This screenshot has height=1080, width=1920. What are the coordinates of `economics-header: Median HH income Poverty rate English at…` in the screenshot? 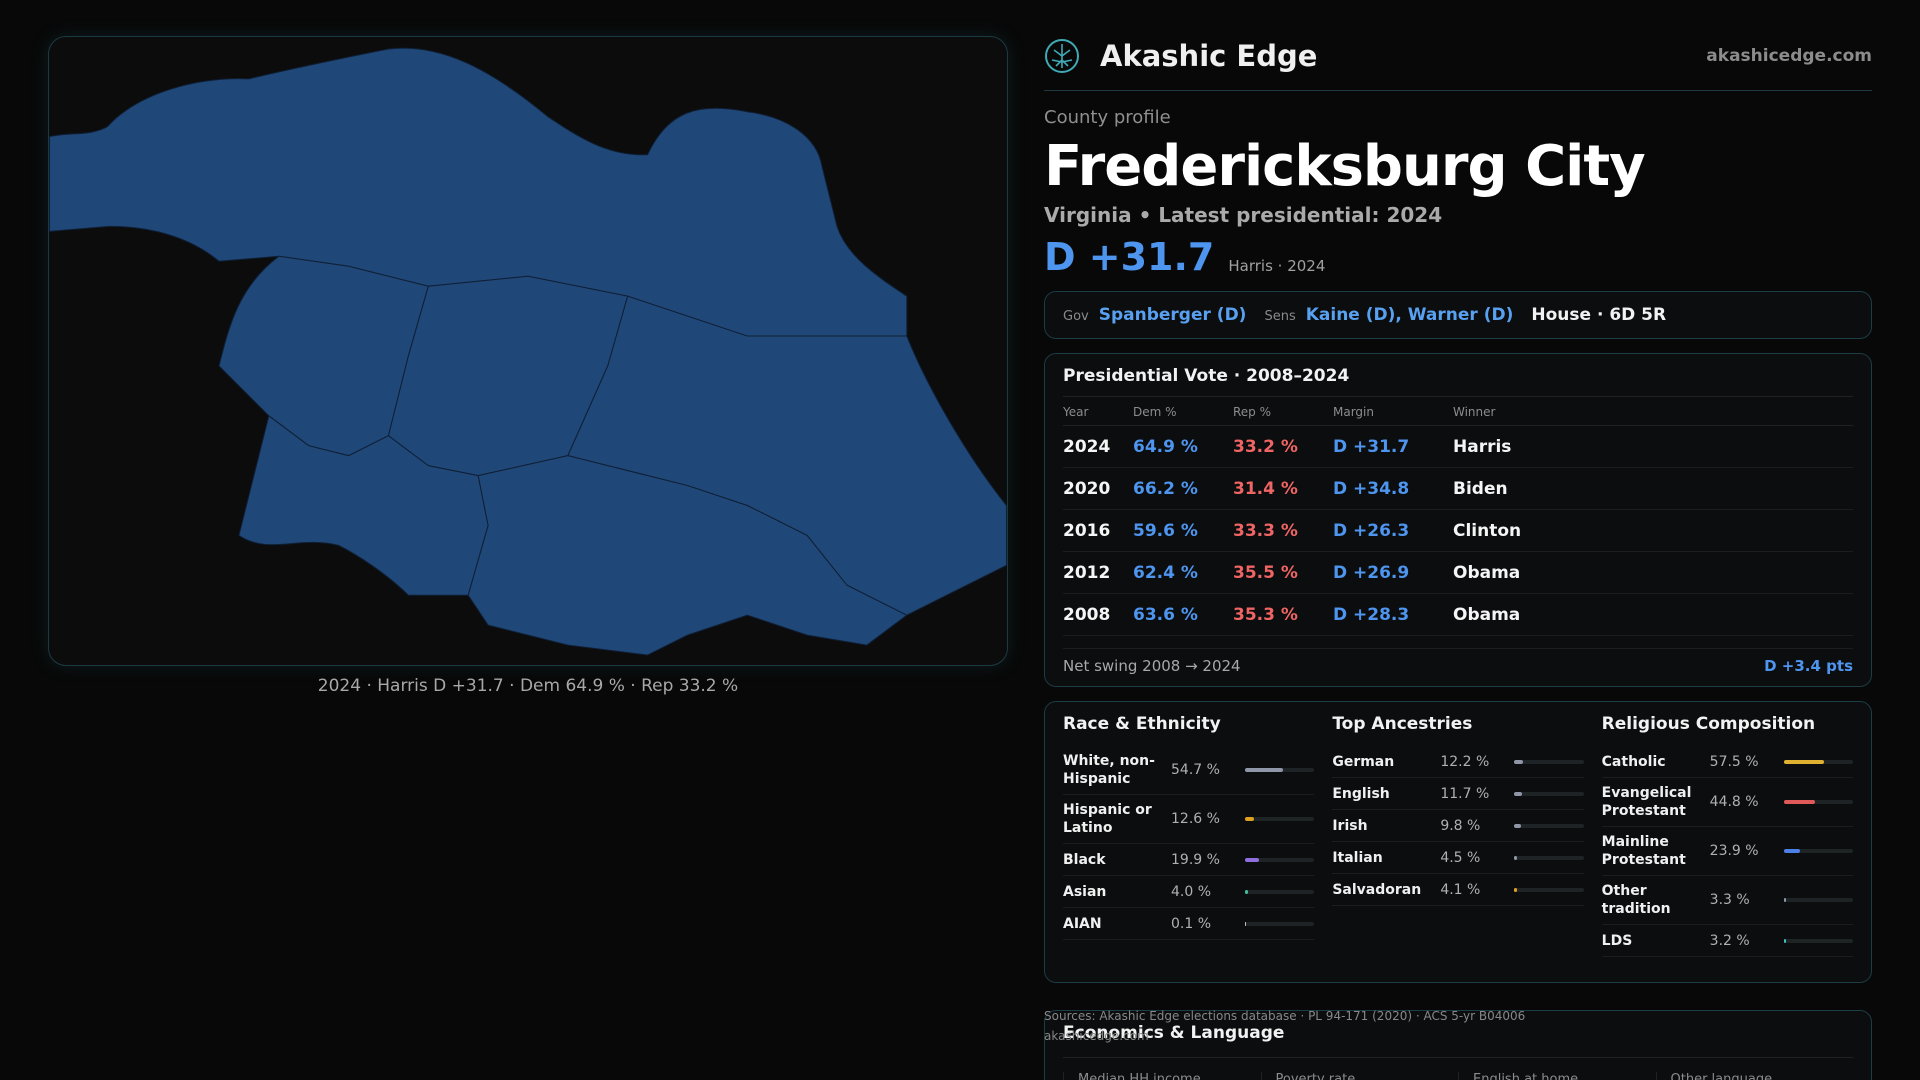 It's located at (1458, 1068).